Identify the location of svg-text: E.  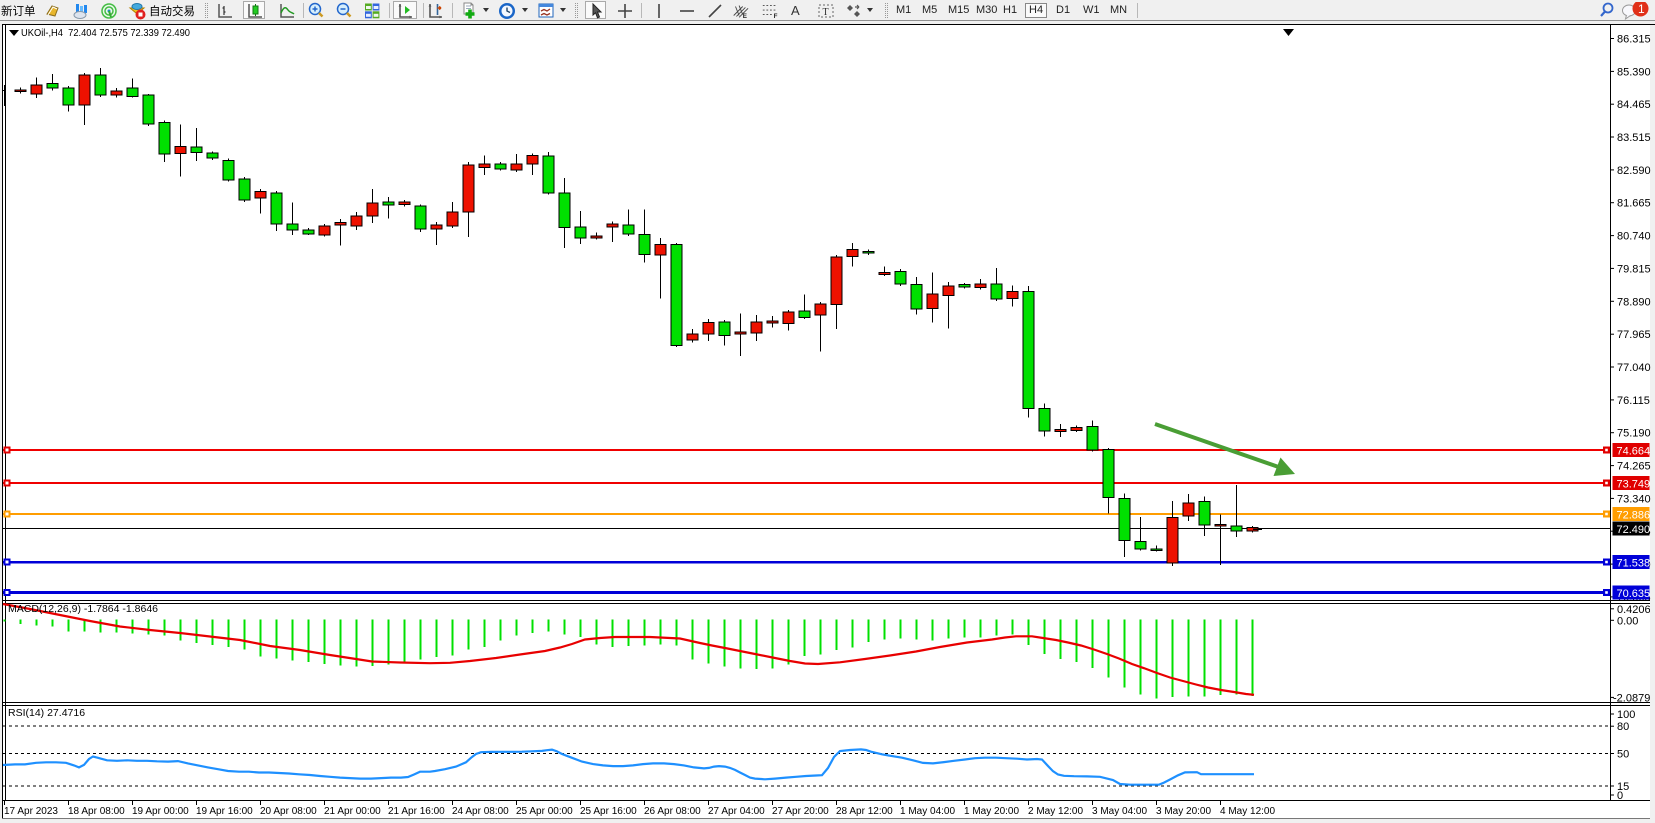
(745, 16).